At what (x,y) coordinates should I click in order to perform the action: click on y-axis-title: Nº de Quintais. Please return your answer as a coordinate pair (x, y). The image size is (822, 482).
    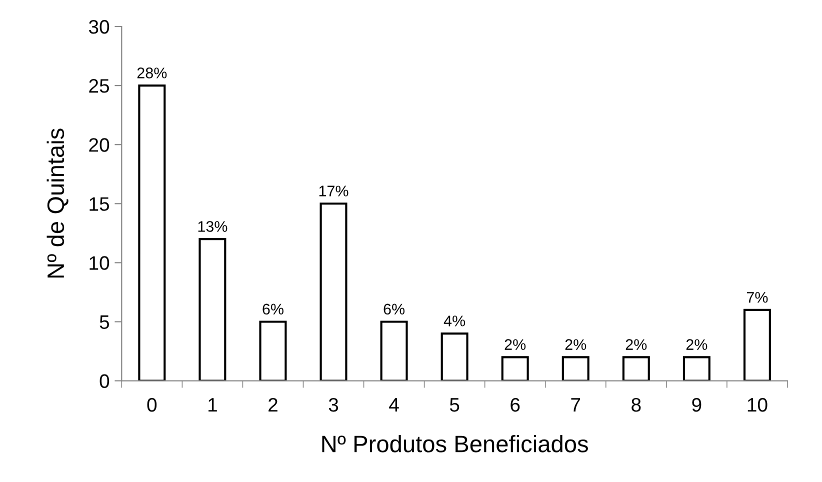
    Looking at the image, I should click on (57, 203).